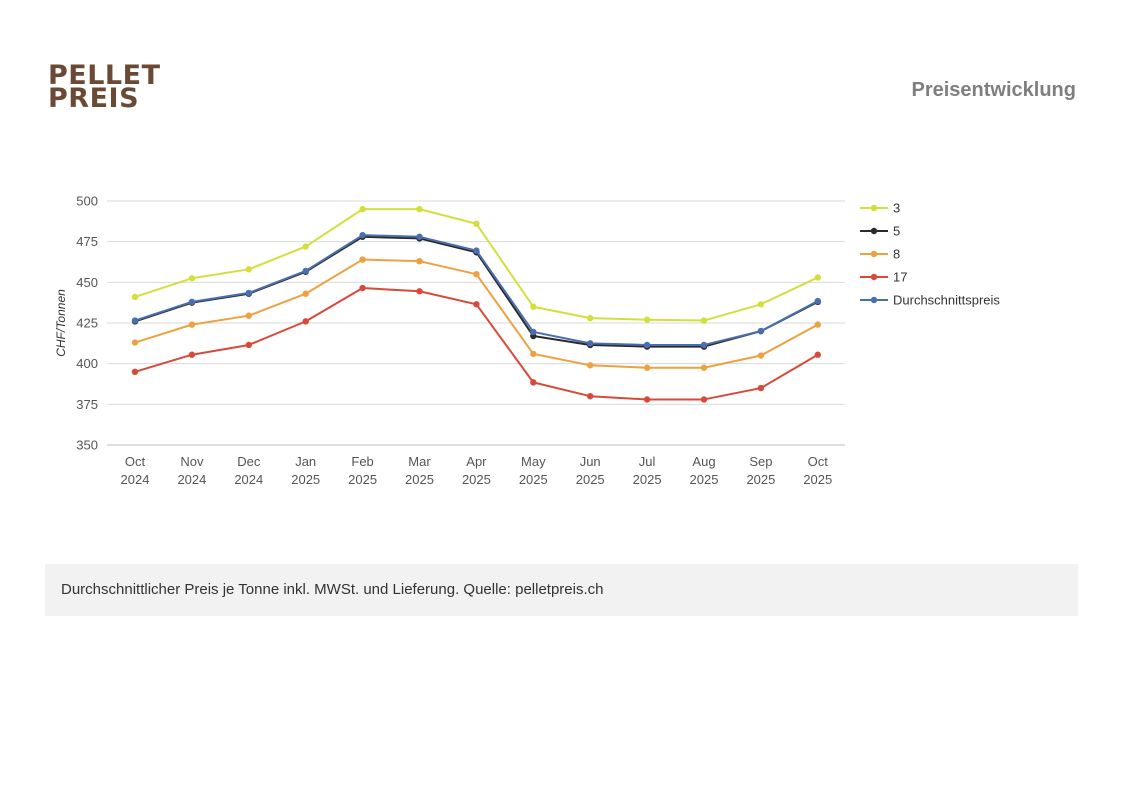 The height and width of the screenshot is (794, 1123). Describe the element at coordinates (87, 445) in the screenshot. I see `y-tick-label: 350` at that location.